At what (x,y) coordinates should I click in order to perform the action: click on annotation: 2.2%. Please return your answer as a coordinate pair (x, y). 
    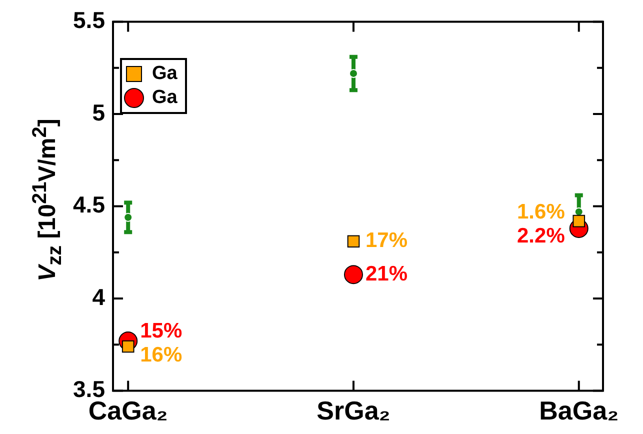
    Looking at the image, I should click on (541, 236).